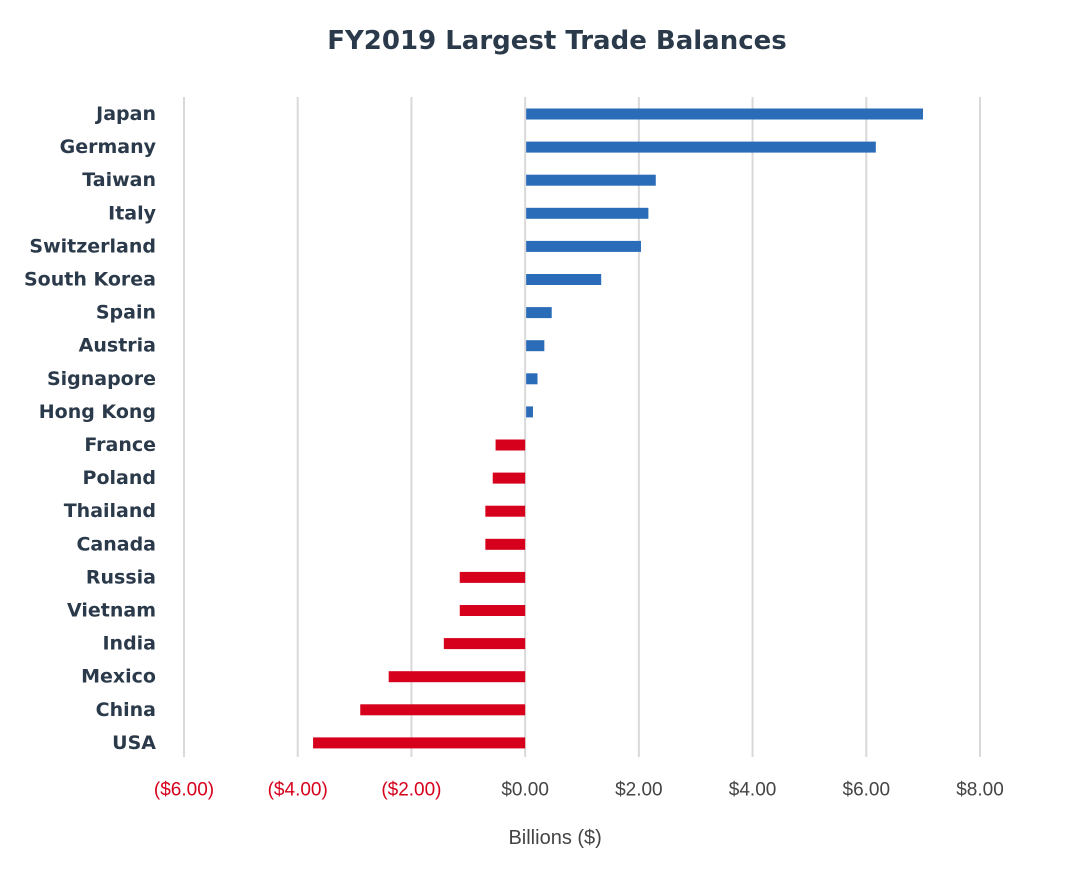 The image size is (1080, 878). What do you see at coordinates (509, 478) in the screenshot?
I see `bar-poland` at bounding box center [509, 478].